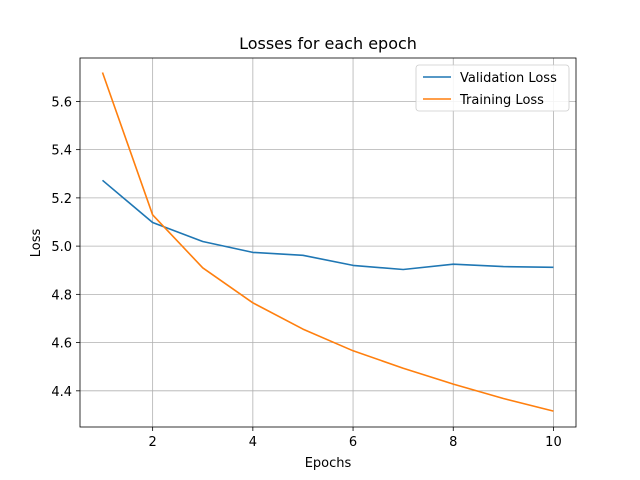 The image size is (640, 480). Describe the element at coordinates (253, 442) in the screenshot. I see `x-tick-label: 4` at that location.